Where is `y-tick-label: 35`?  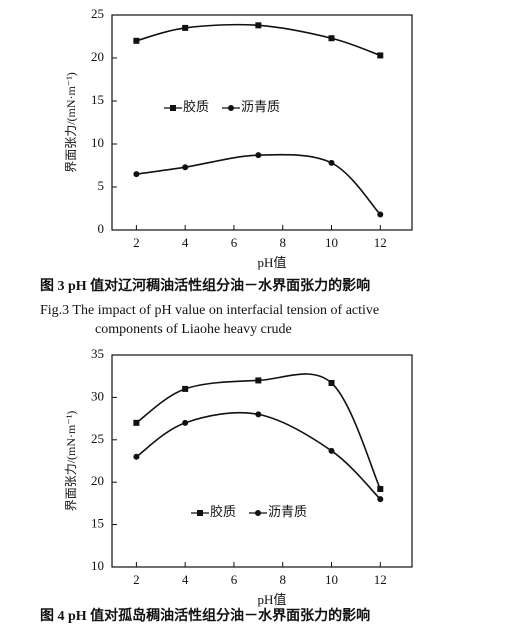
y-tick-label: 35 is located at coordinates (97, 353).